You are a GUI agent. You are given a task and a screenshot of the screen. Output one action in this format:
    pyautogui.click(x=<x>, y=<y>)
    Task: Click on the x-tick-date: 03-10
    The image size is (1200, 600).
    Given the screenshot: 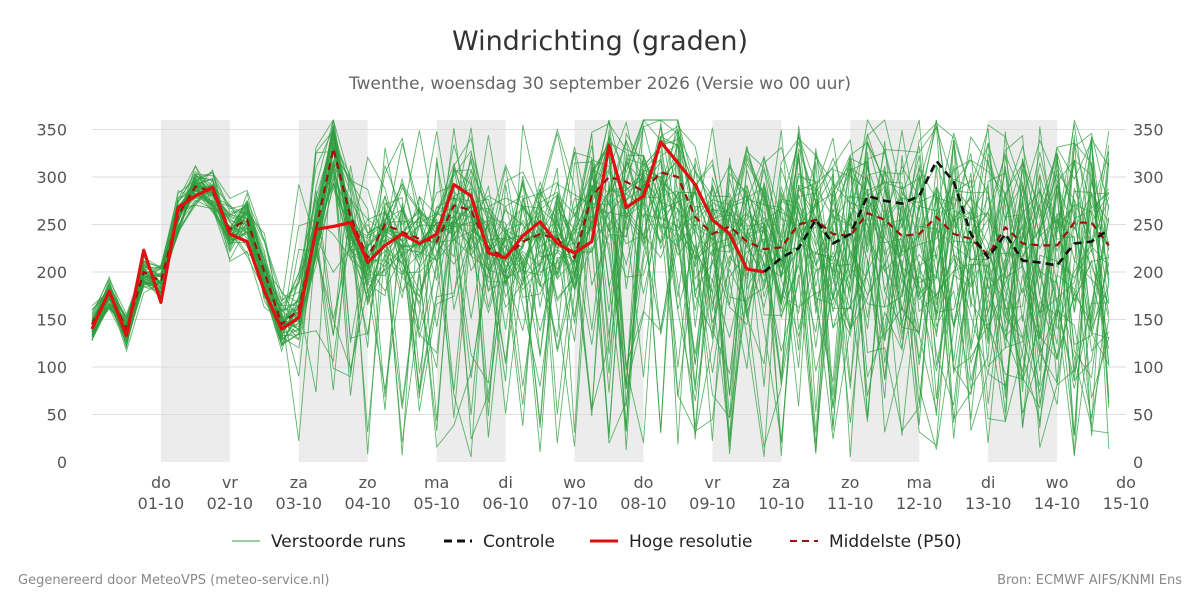 What is the action you would take?
    pyautogui.click(x=299, y=503)
    